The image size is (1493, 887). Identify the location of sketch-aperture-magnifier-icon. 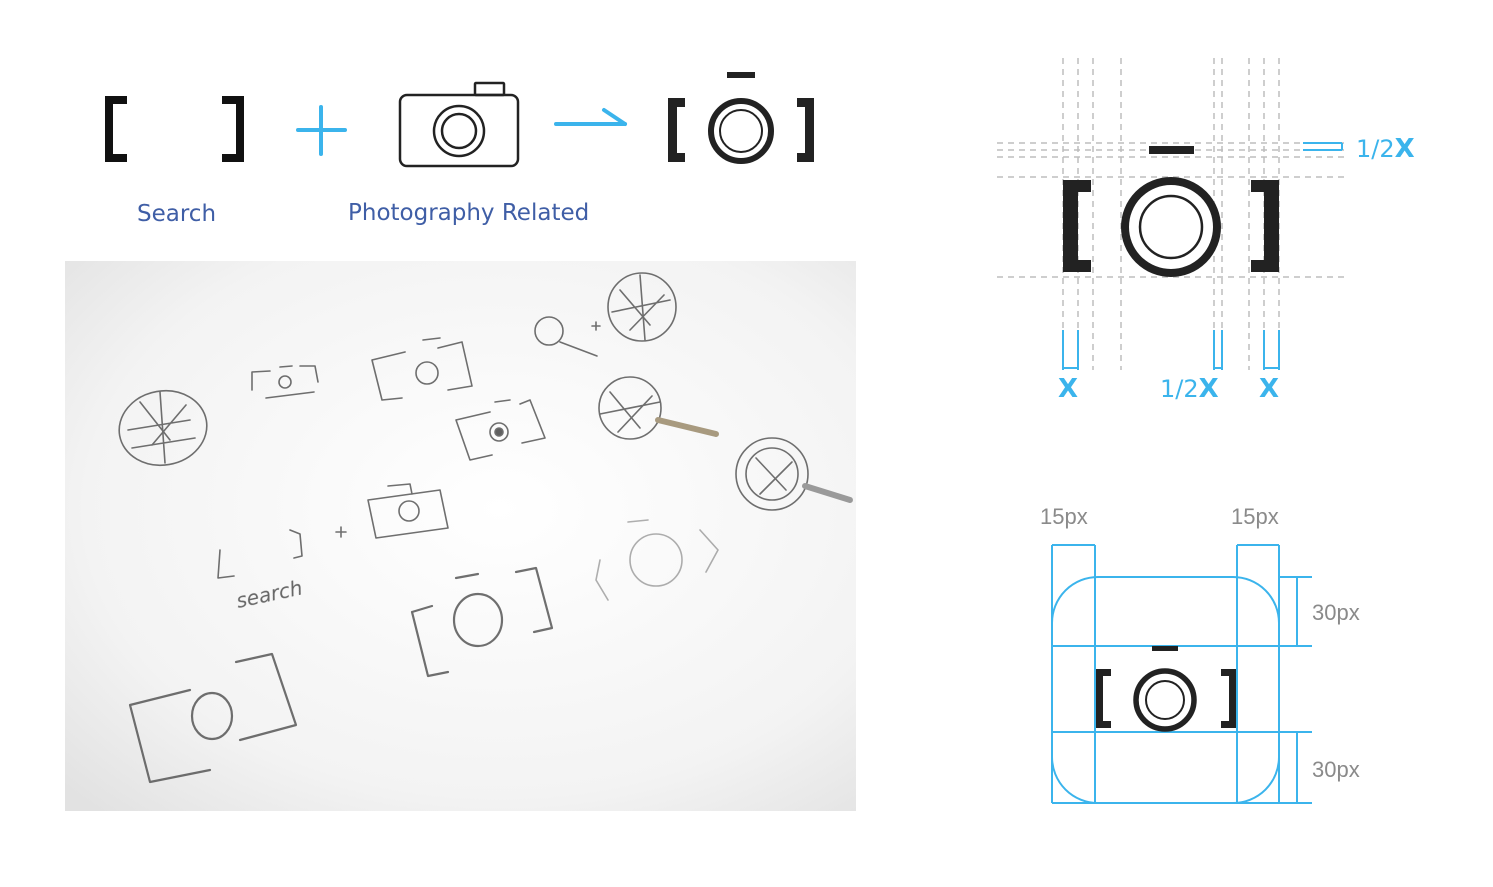
(658, 408).